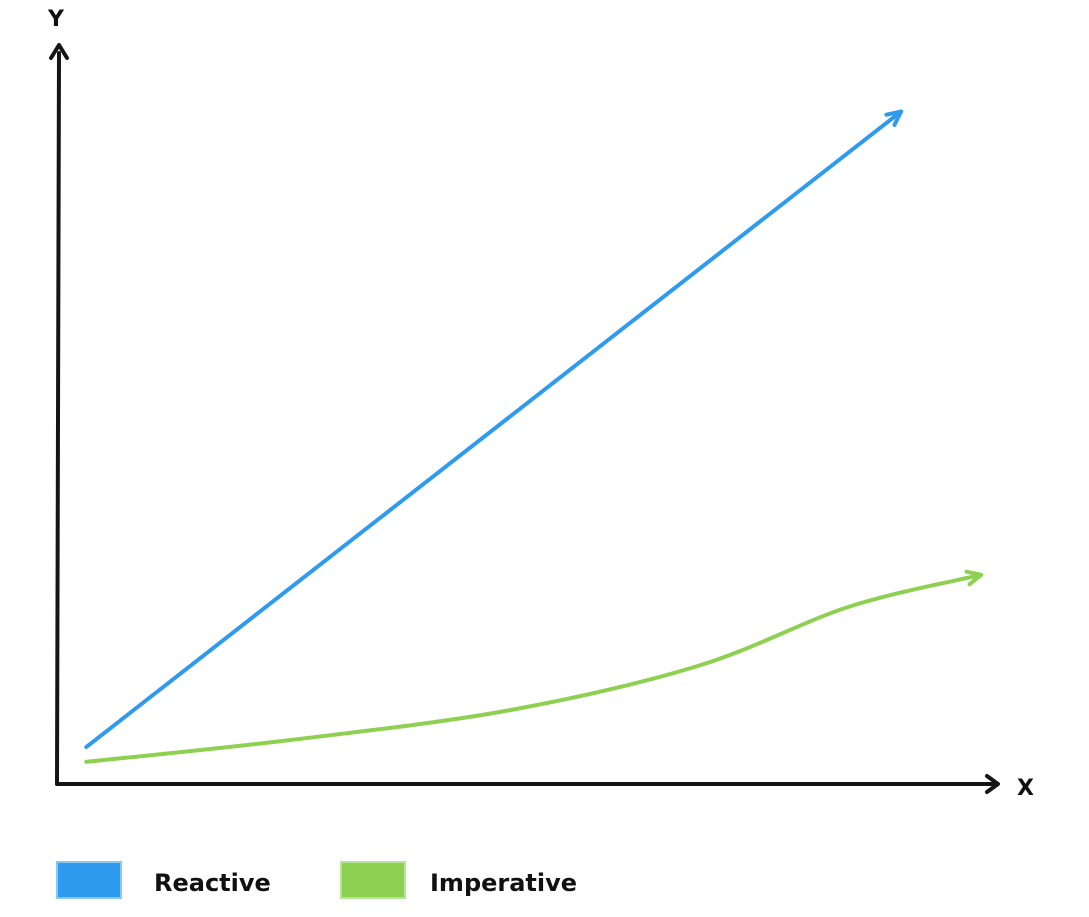 Image resolution: width=1089 pixels, height=917 pixels. I want to click on legend-label-imperative: Imperative, so click(503, 883).